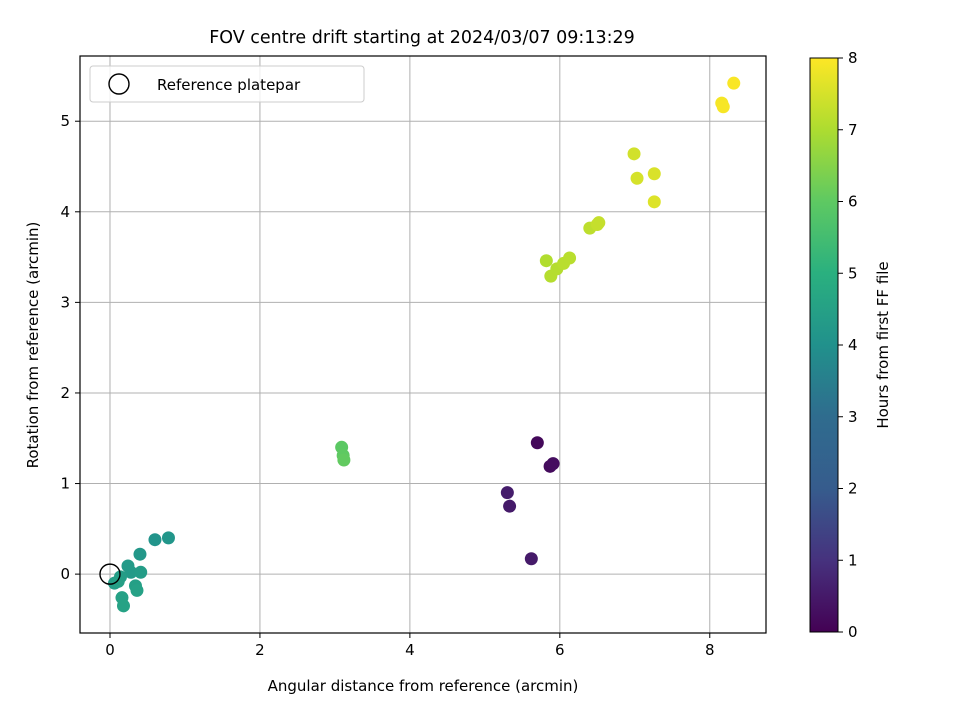  I want to click on colorbar-tick-label: 7, so click(853, 130).